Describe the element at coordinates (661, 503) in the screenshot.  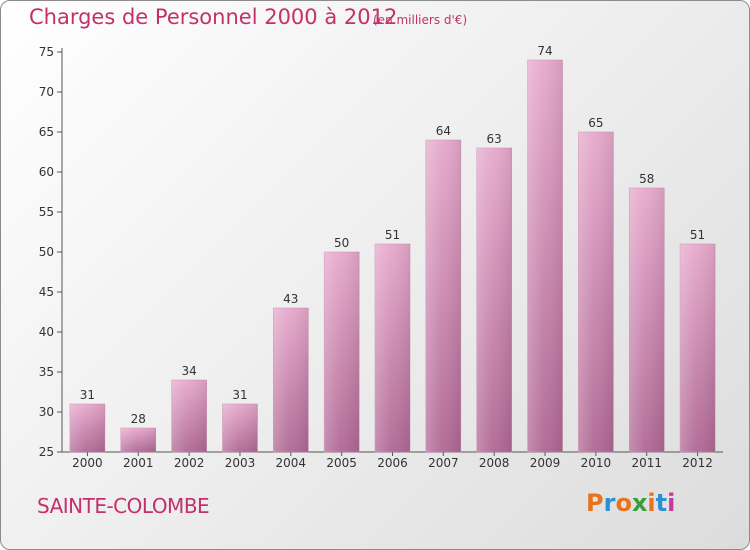
I see `logo-letter: t` at that location.